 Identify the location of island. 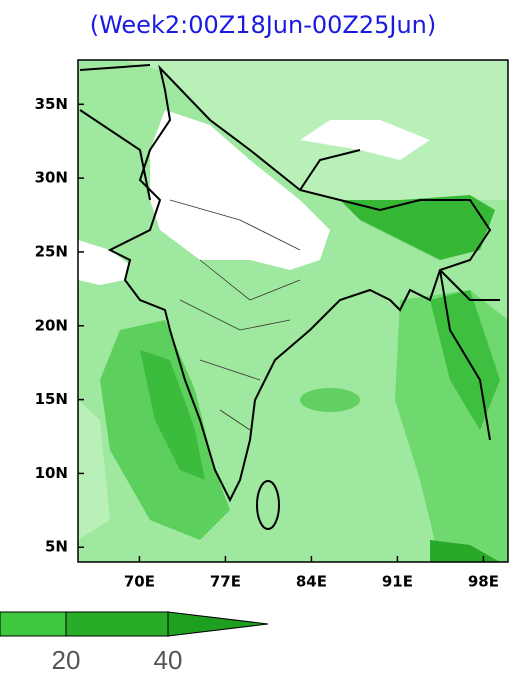
(268, 505).